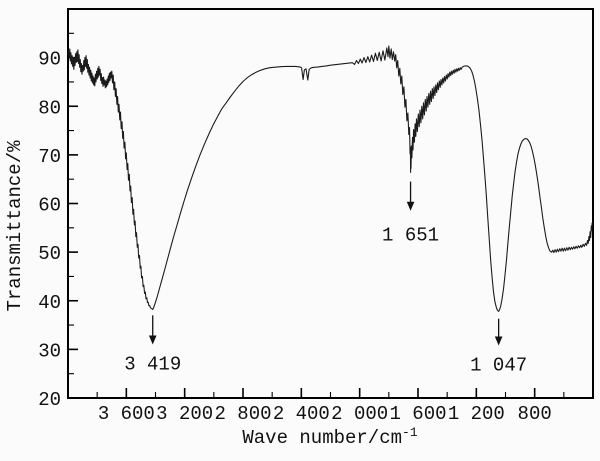 This screenshot has width=600, height=461. Describe the element at coordinates (49, 254) in the screenshot. I see `y-tick-label: 50` at that location.